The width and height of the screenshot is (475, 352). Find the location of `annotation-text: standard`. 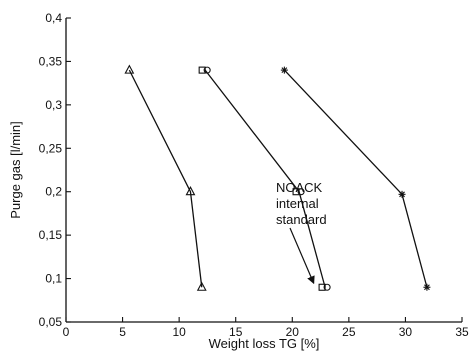

annotation-text: standard is located at coordinates (301, 219).